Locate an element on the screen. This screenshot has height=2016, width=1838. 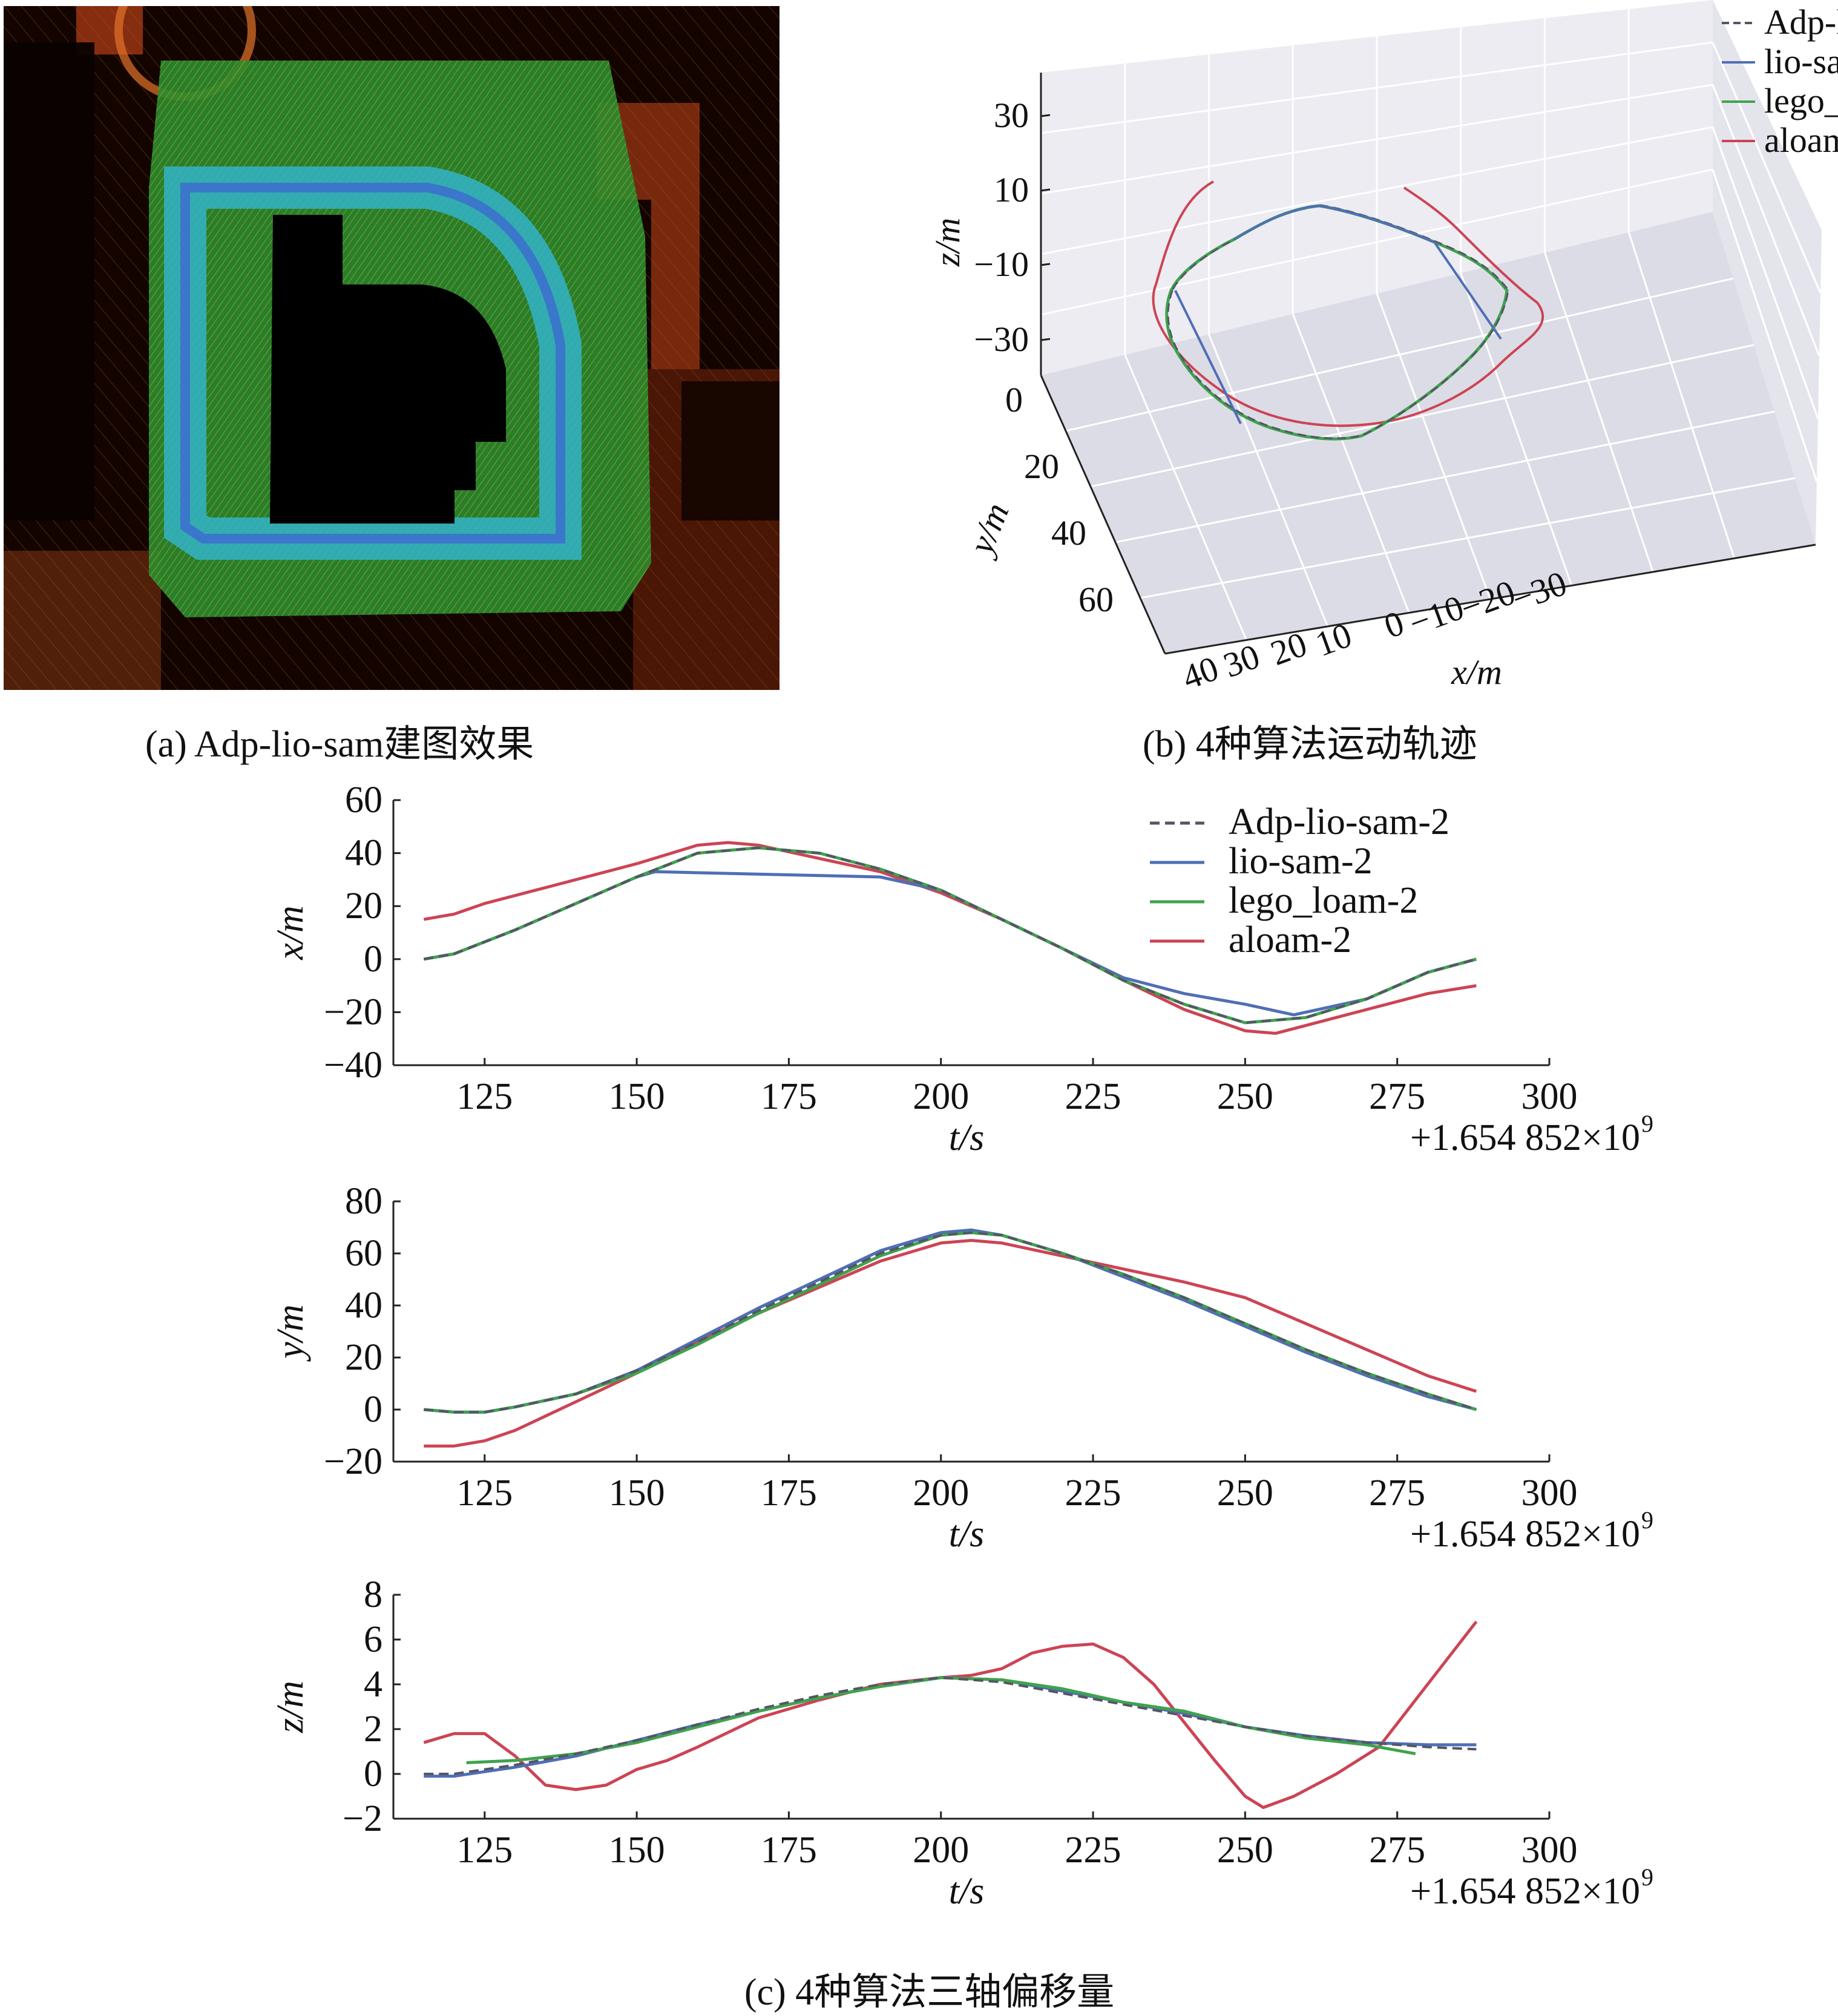
legend-label-aloam: aloam-2 is located at coordinates (1801, 140).